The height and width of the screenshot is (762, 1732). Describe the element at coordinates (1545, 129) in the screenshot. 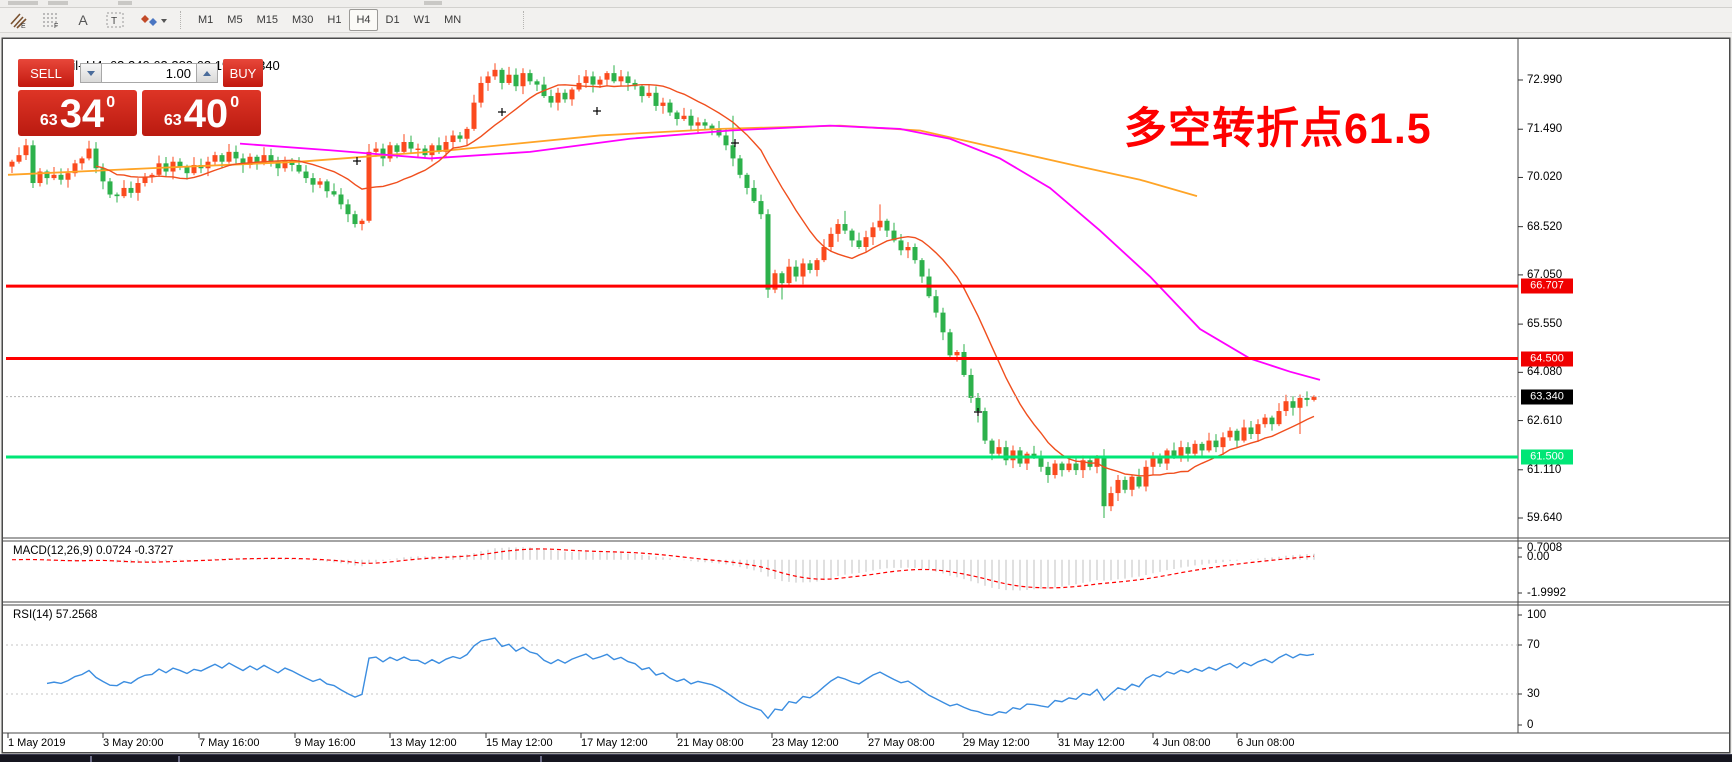

I see `price-axis-label: 71.490` at that location.